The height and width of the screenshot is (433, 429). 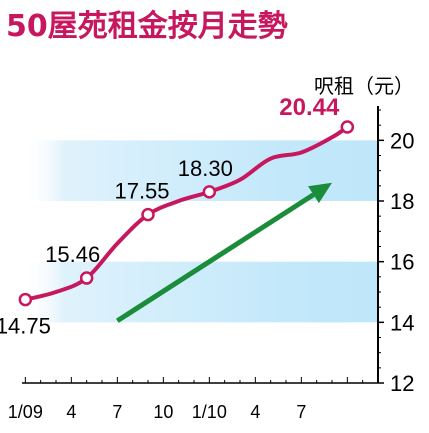 What do you see at coordinates (364, 86) in the screenshot?
I see `y-axis-label: 呎租（元）` at bounding box center [364, 86].